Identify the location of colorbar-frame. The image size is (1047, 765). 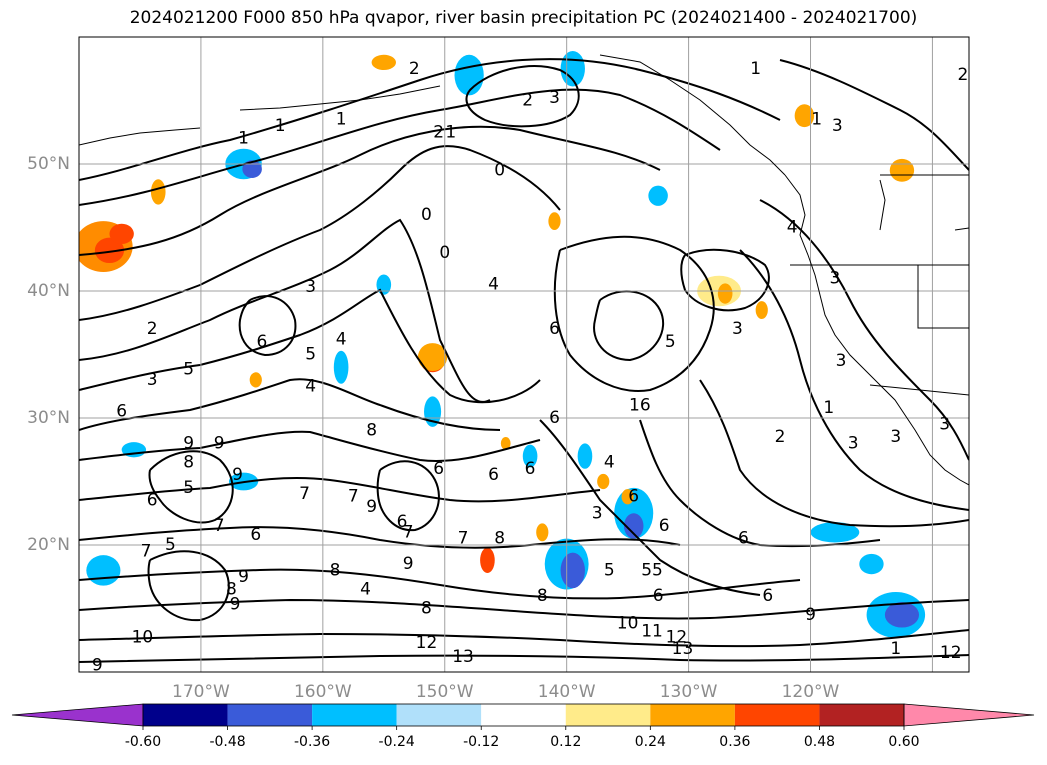
(523, 715).